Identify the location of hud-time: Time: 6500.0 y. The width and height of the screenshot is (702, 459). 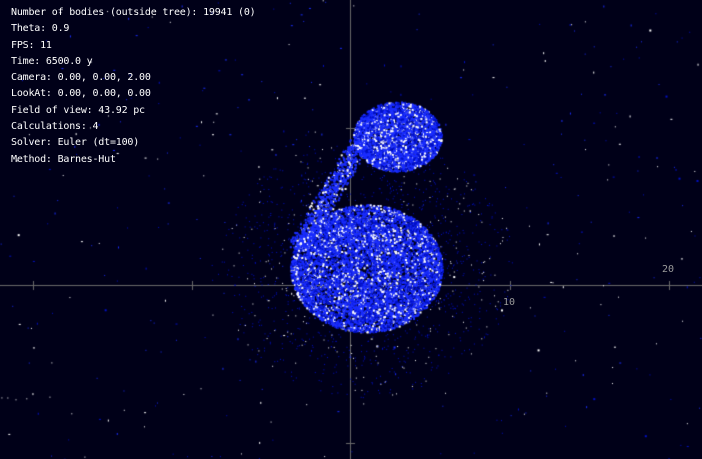
(52, 61).